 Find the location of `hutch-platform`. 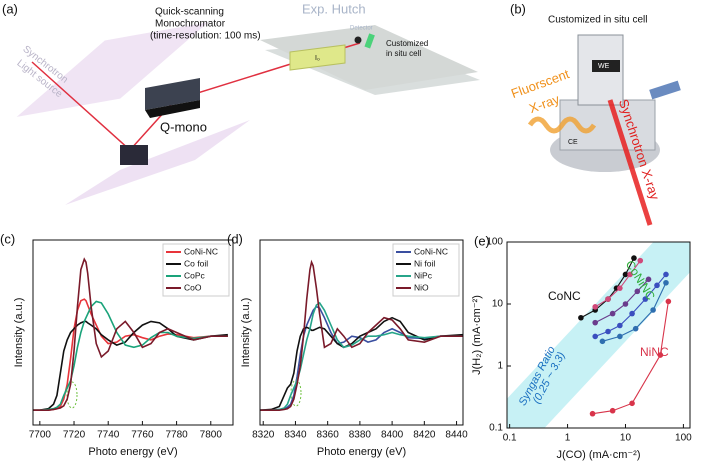

hutch-platform is located at coordinates (369, 57).